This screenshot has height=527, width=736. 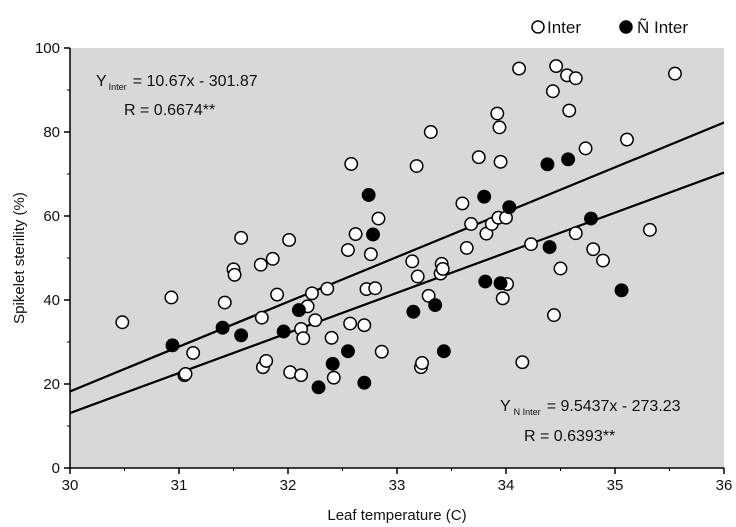 I want to click on legend-label-inter: Inter, so click(x=564, y=27).